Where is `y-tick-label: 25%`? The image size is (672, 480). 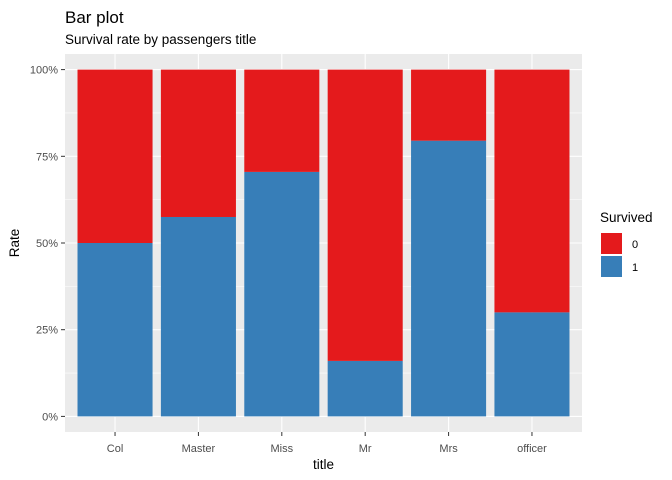 y-tick-label: 25% is located at coordinates (47, 331).